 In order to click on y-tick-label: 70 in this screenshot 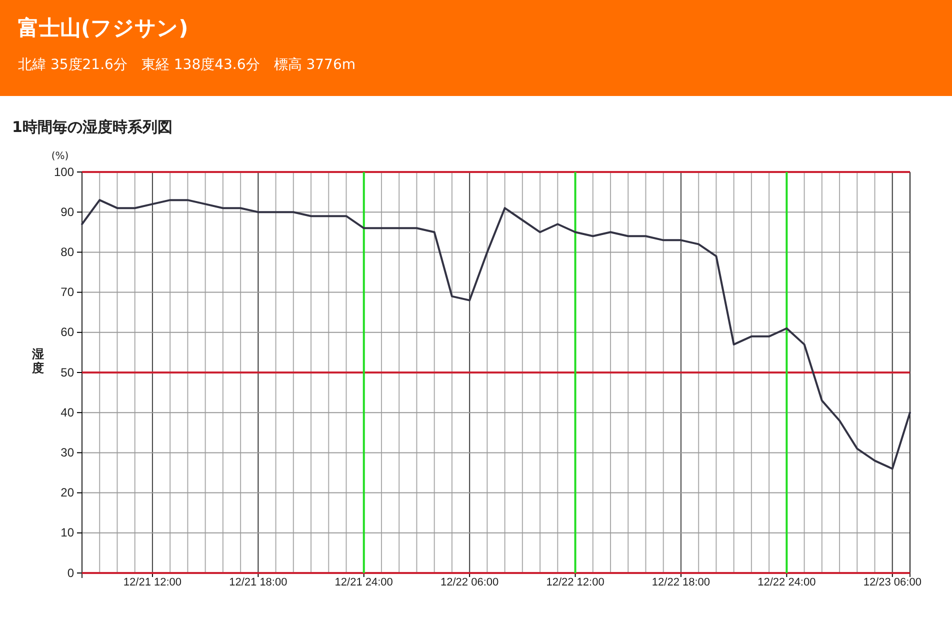, I will do `click(67, 292)`.